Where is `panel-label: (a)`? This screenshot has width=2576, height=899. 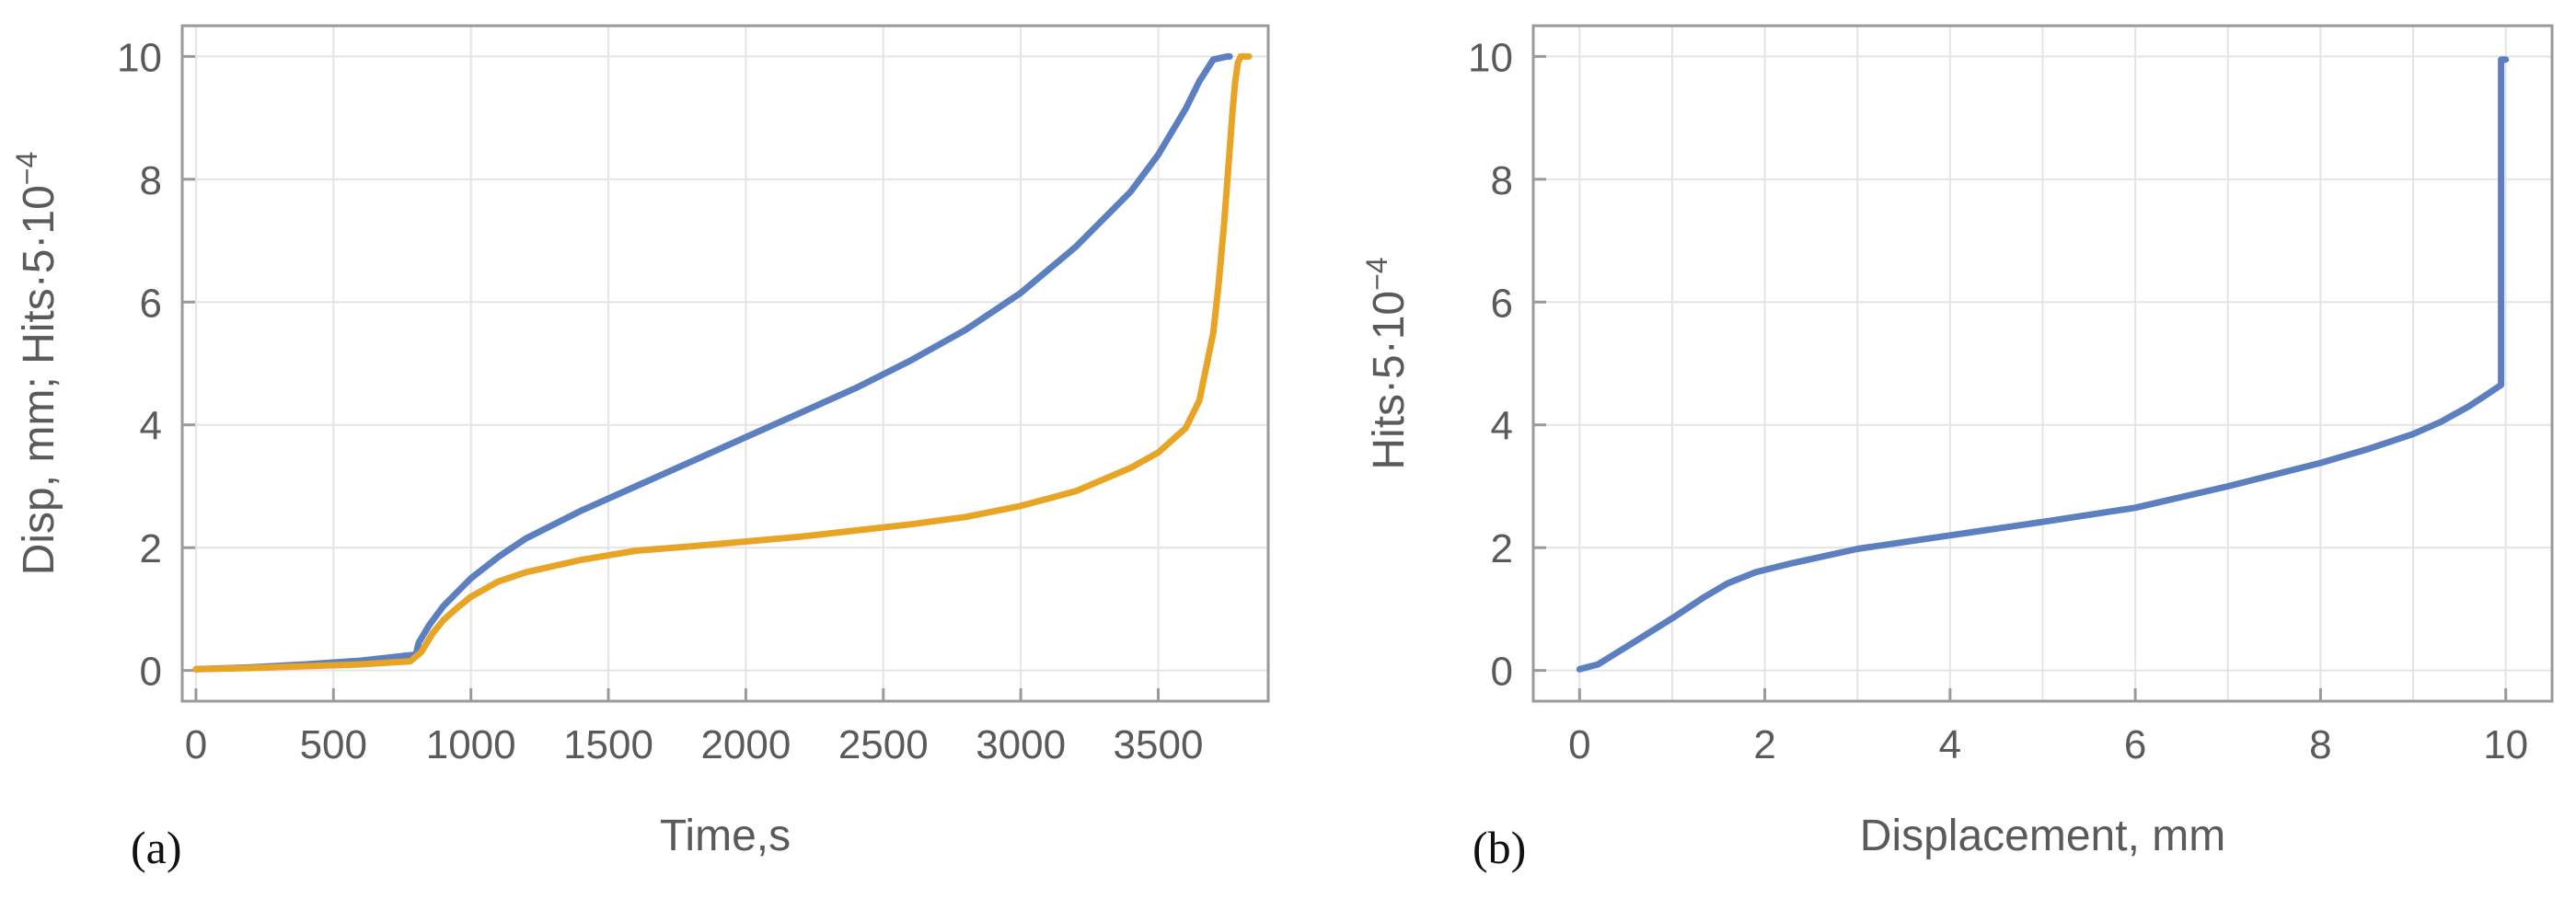 panel-label: (a) is located at coordinates (157, 847).